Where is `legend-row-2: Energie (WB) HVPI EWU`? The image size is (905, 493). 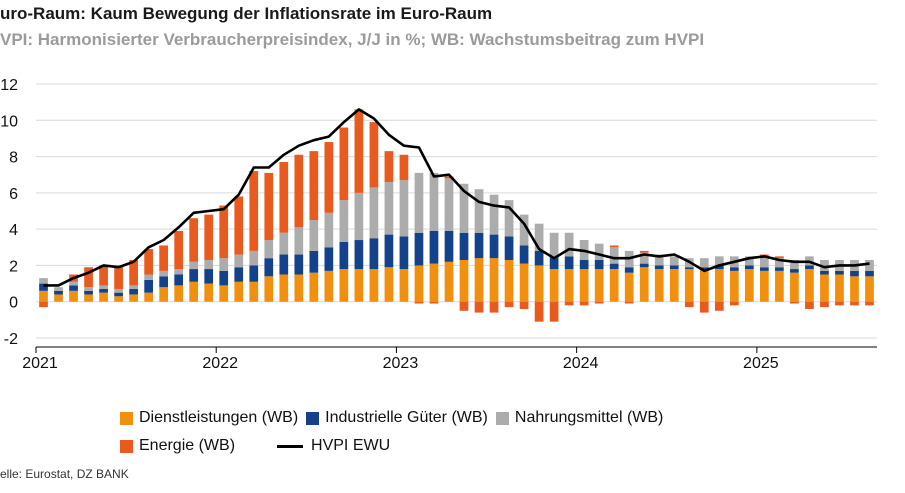 legend-row-2: Energie (WB) HVPI EWU is located at coordinates (470, 446).